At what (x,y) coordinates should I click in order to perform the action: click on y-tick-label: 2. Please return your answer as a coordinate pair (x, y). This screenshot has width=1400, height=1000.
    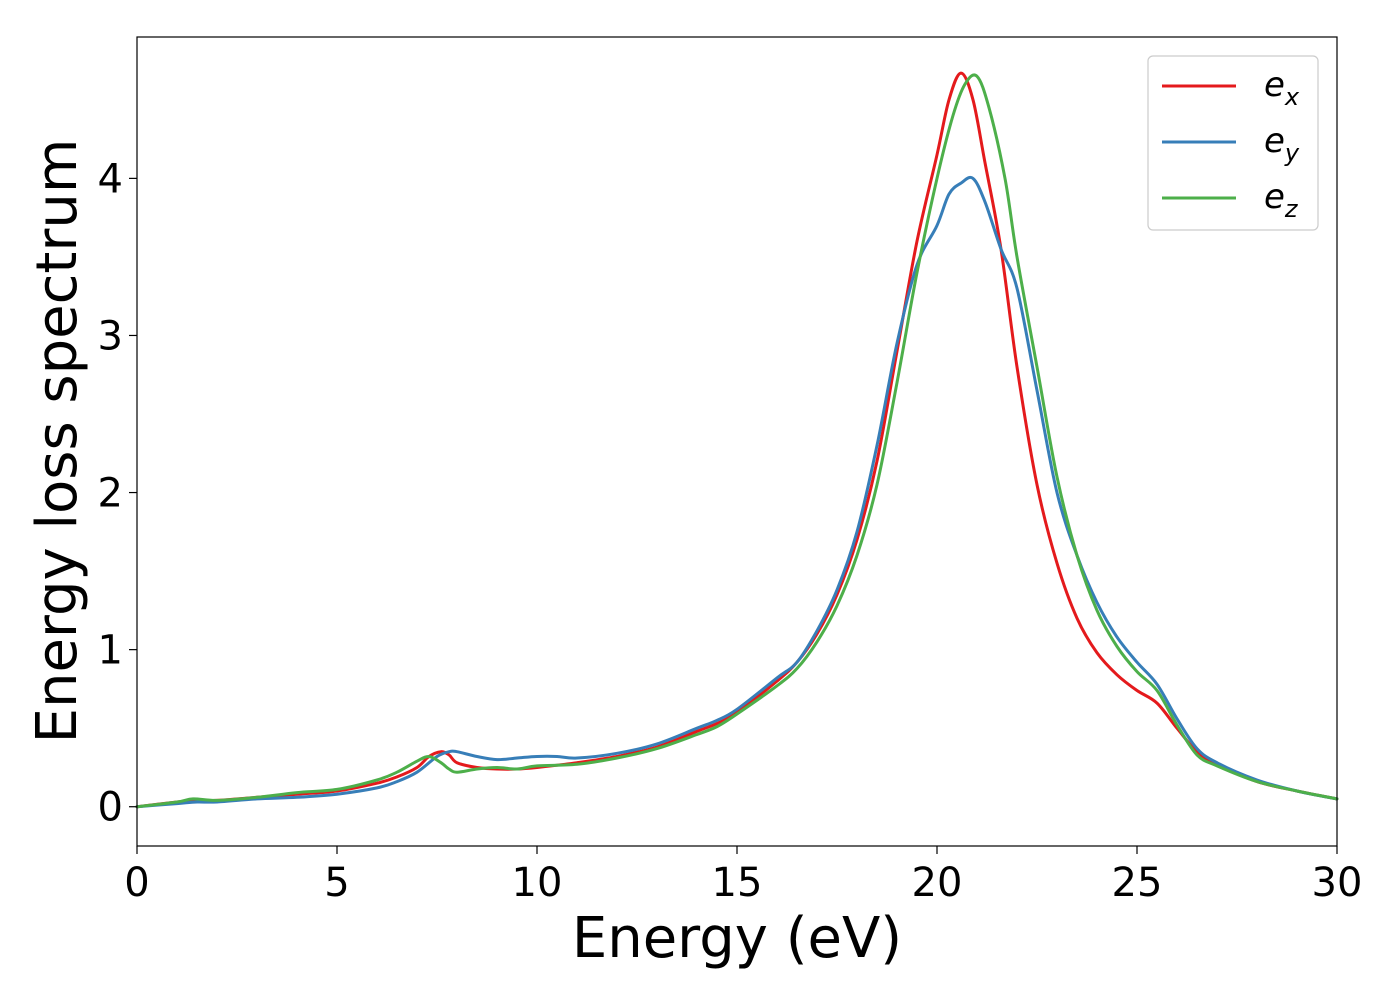
    Looking at the image, I should click on (110, 494).